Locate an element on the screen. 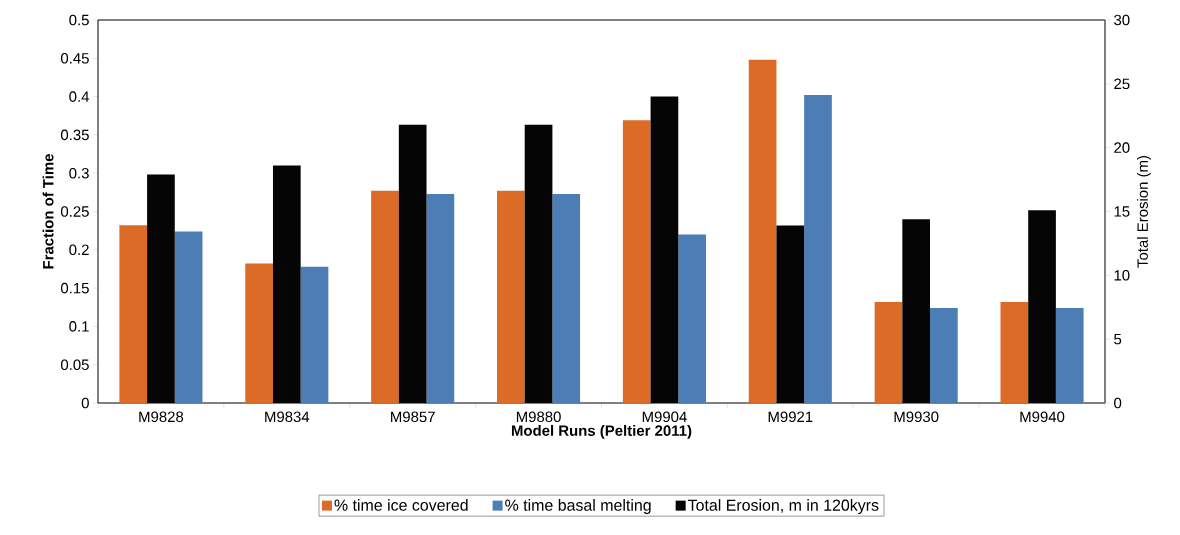 The width and height of the screenshot is (1180, 535). y-tick-label: 0.45 is located at coordinates (74, 58).